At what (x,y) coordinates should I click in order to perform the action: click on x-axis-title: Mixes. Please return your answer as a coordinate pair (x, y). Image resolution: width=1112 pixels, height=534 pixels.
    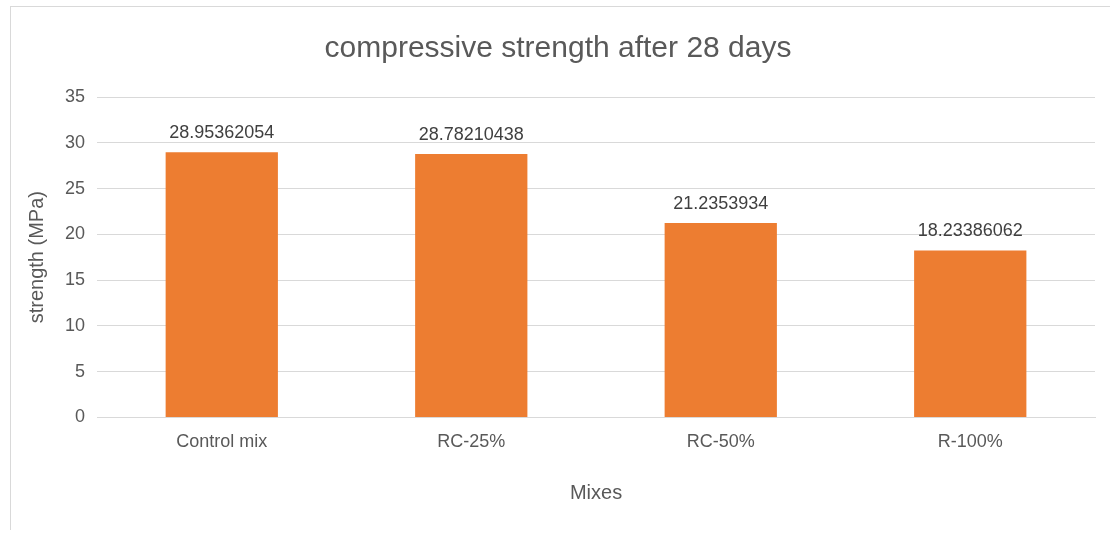
    Looking at the image, I should click on (596, 491).